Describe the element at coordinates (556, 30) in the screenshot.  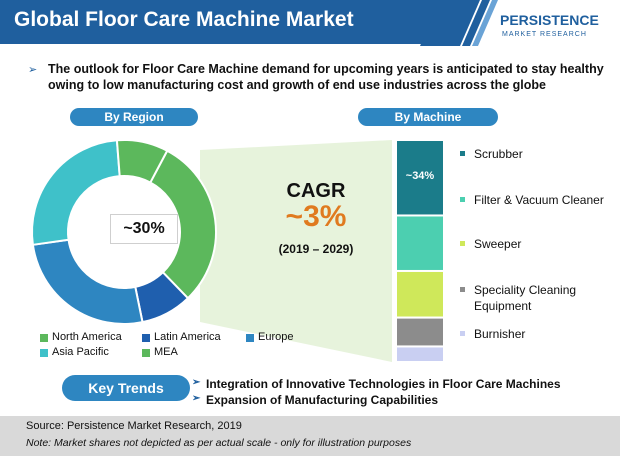
I see `company-logo: PERSISTENCE MARKET RESEARCH` at that location.